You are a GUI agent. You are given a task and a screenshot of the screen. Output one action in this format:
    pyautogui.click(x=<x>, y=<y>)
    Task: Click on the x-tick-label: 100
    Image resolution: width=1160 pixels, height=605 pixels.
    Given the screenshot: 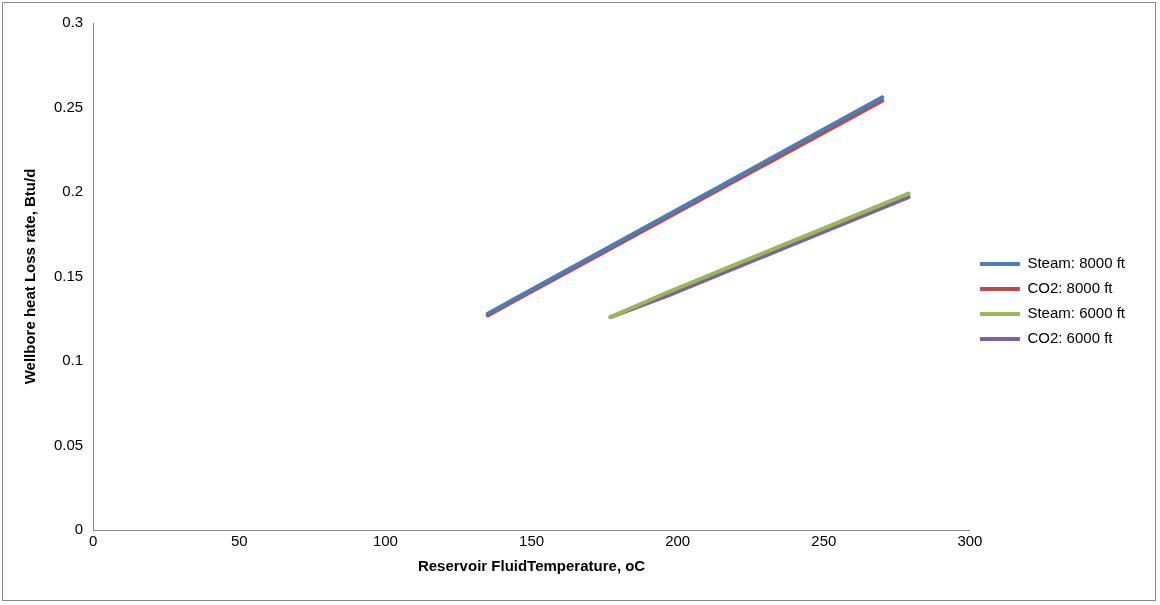 What is the action you would take?
    pyautogui.click(x=385, y=541)
    